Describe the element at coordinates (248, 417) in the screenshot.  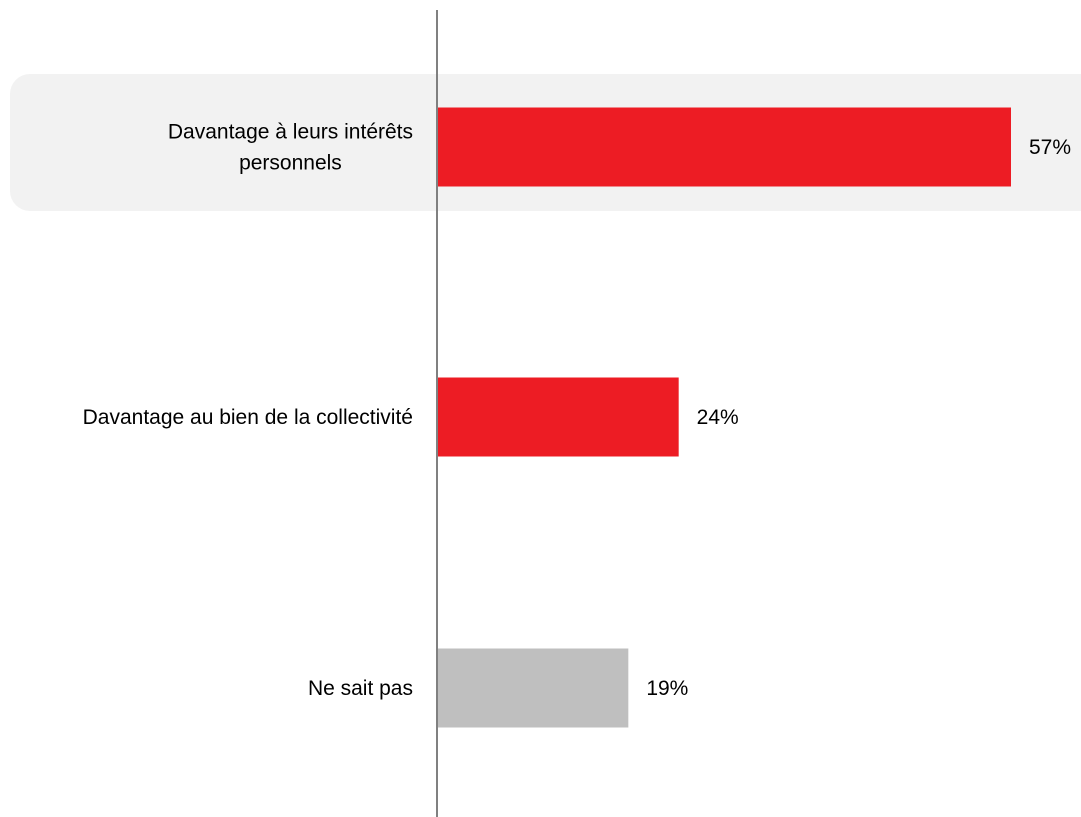
I see `category-label-1: Davantage au bien de la collectivité` at that location.